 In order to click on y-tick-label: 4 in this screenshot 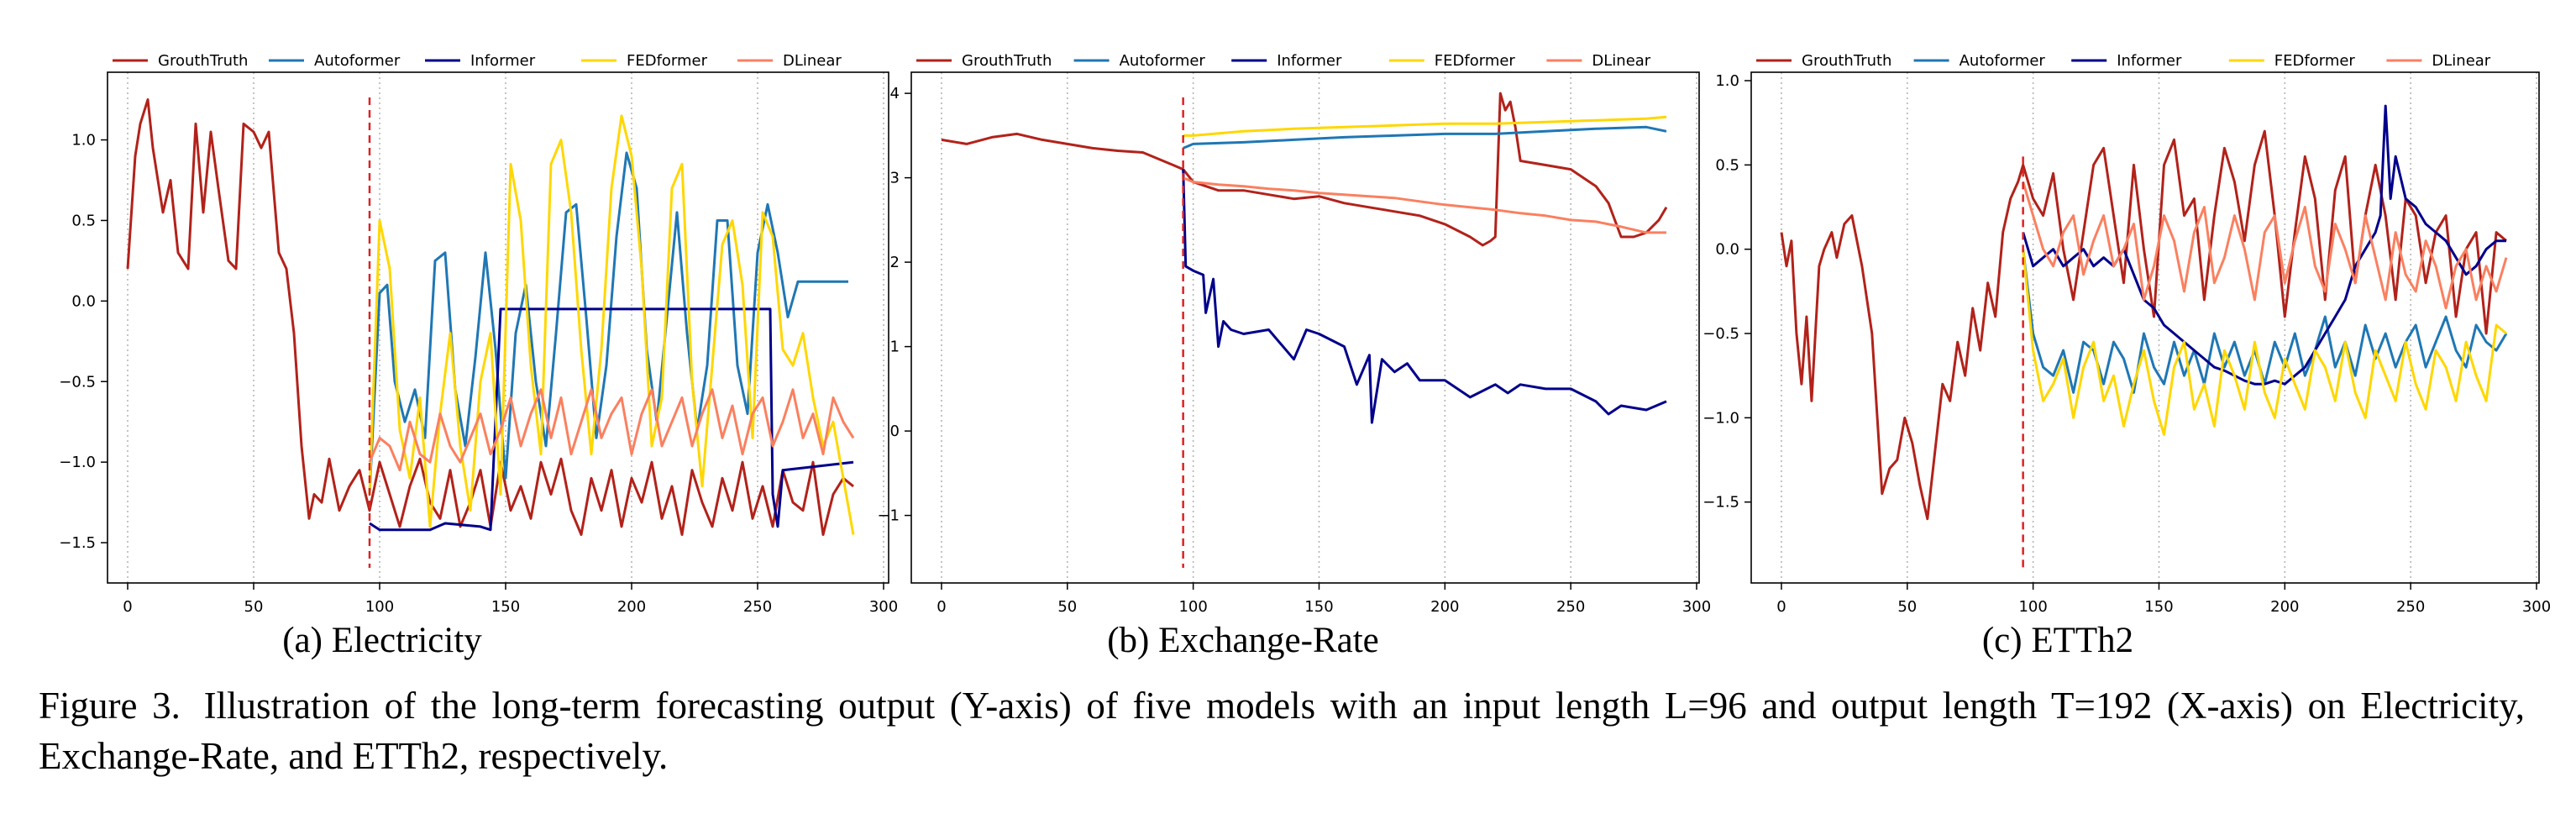, I will do `click(895, 93)`.